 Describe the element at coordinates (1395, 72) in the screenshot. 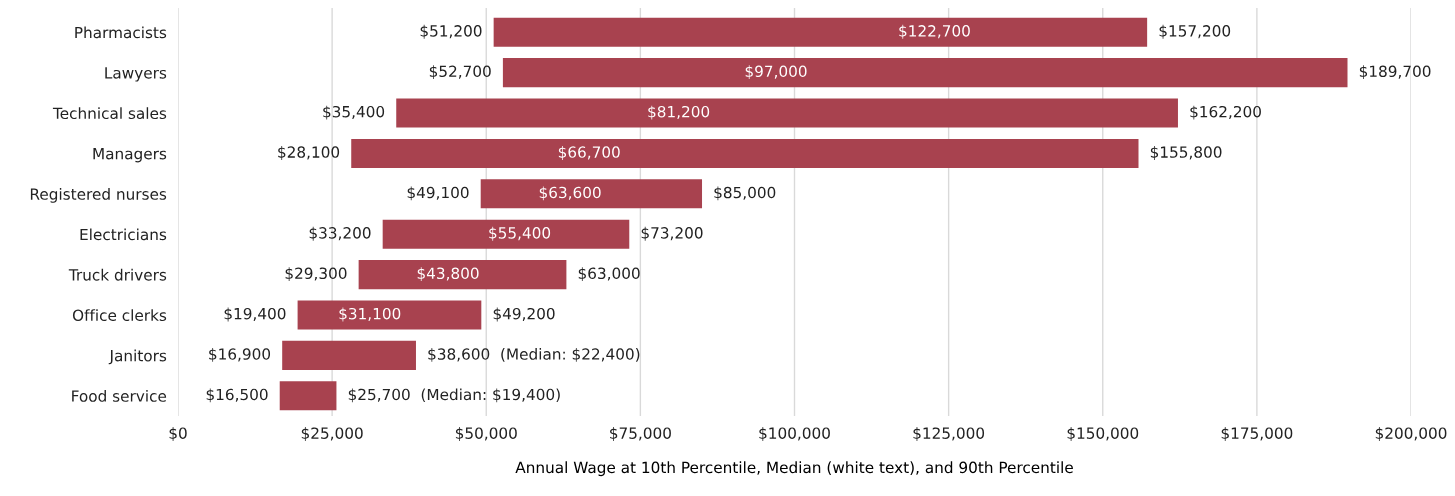

I see `annotation: $189,700` at that location.